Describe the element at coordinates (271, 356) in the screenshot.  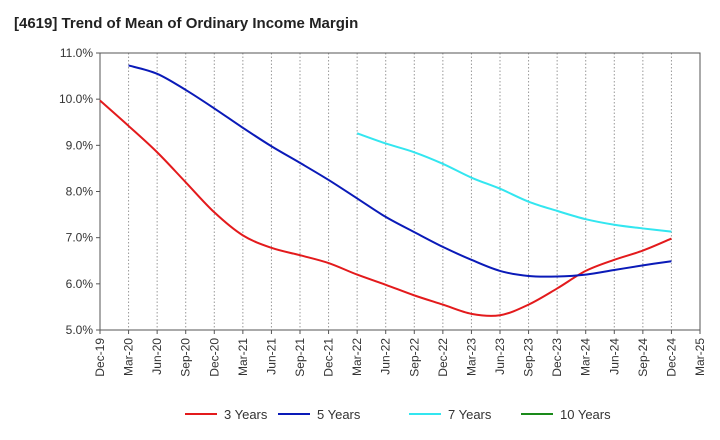
I see `x-tick-label: Jun-21` at that location.